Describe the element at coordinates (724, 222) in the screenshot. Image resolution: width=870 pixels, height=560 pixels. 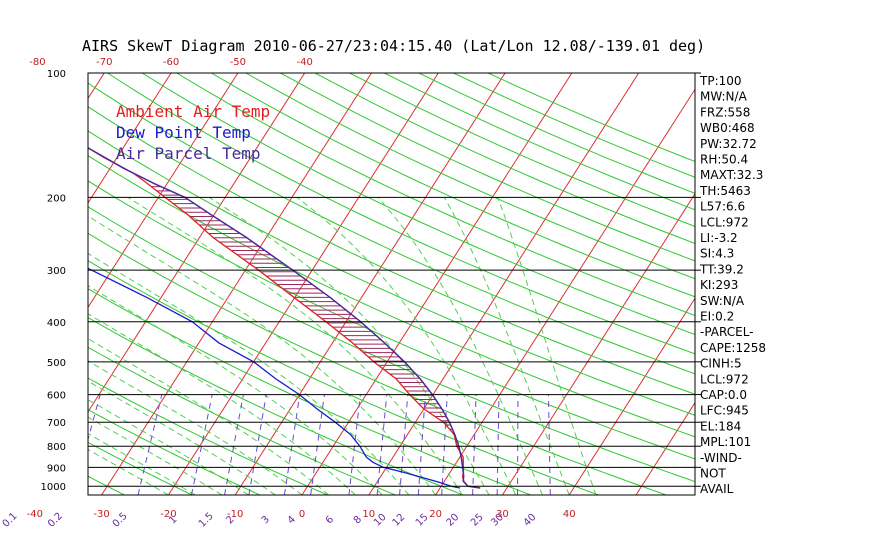
I see `stability-index: LCL:972` at that location.